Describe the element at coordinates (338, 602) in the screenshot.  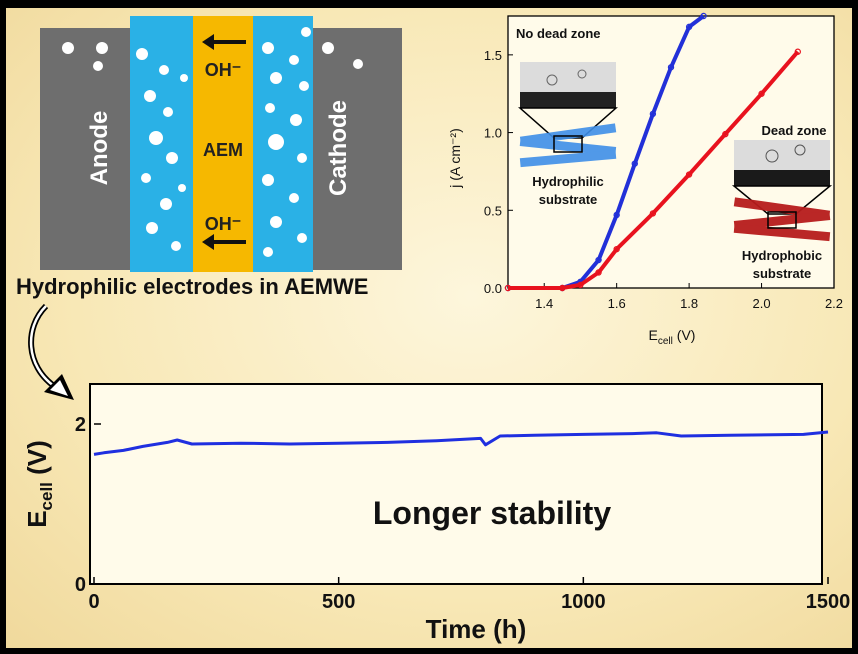
I see `stab-x-tick-label-1: 500` at that location.